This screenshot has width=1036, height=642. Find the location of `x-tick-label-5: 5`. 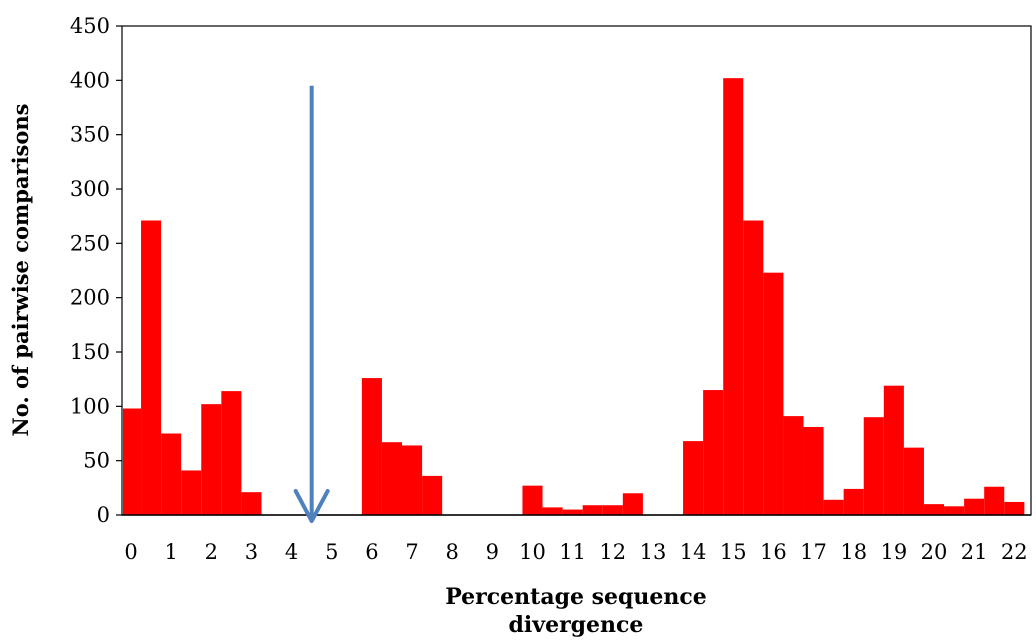

x-tick-label-5: 5 is located at coordinates (331, 552).